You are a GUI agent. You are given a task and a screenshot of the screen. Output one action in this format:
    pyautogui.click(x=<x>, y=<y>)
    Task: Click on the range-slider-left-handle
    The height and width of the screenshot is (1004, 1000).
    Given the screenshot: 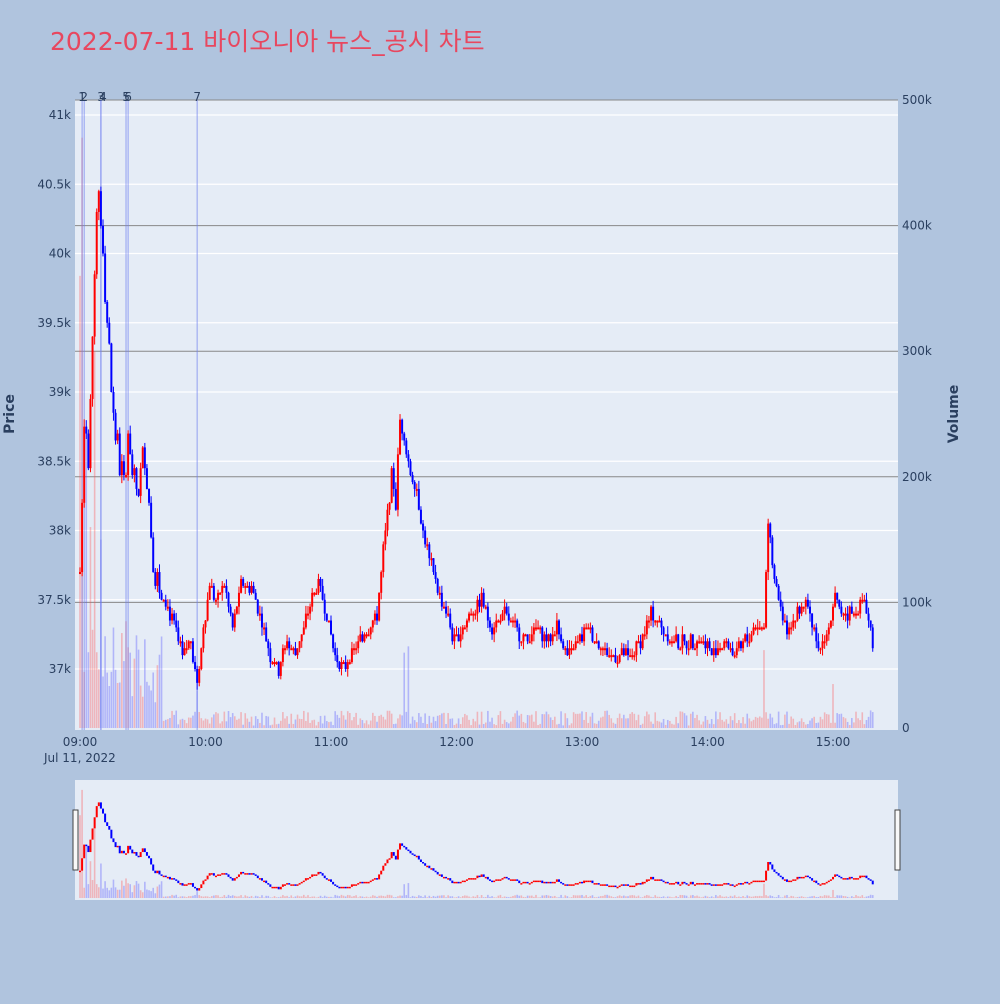 What is the action you would take?
    pyautogui.click(x=75, y=840)
    